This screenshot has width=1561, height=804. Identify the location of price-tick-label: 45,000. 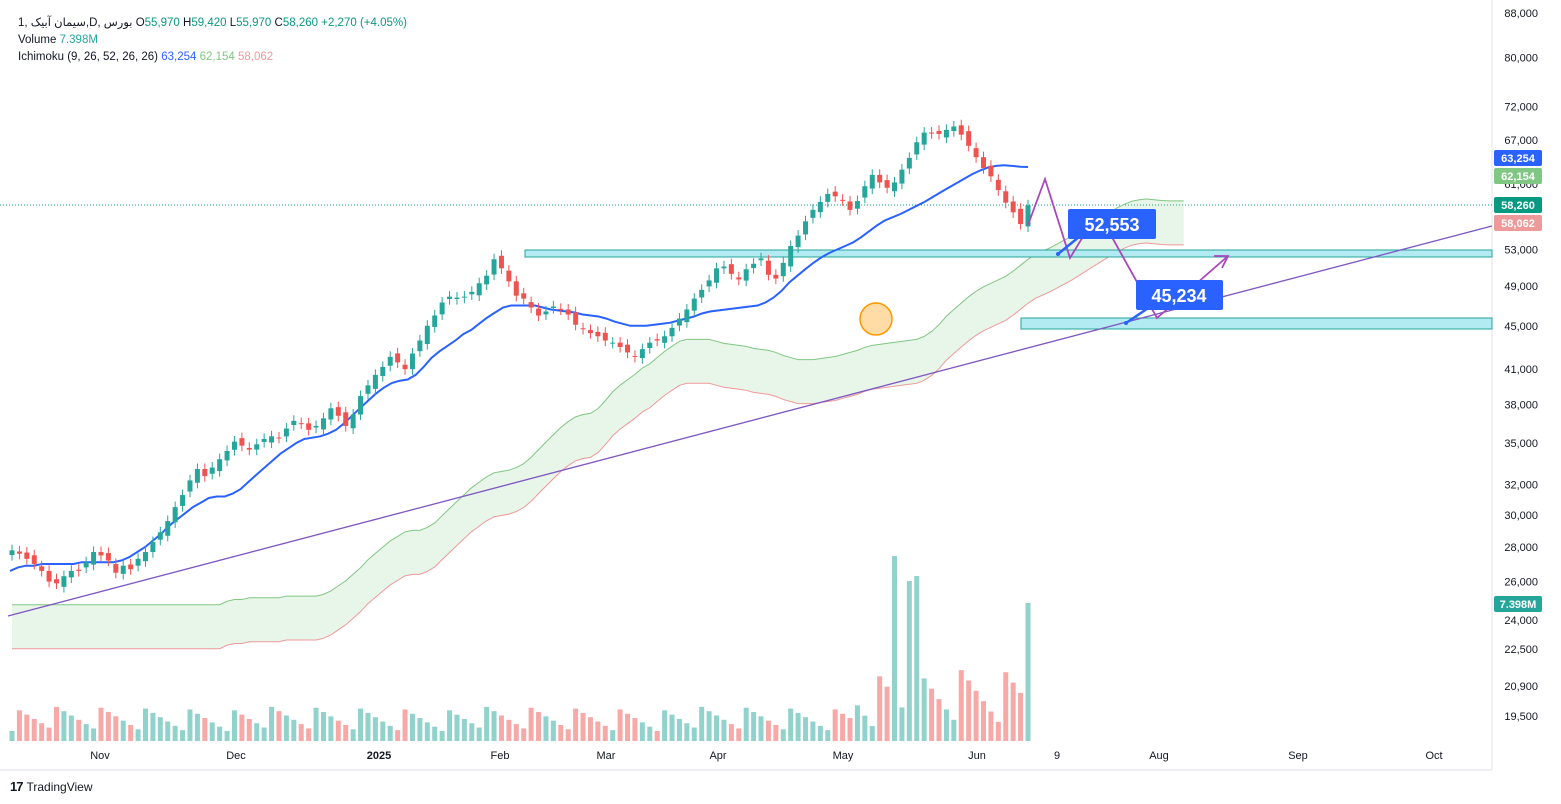
(1521, 327).